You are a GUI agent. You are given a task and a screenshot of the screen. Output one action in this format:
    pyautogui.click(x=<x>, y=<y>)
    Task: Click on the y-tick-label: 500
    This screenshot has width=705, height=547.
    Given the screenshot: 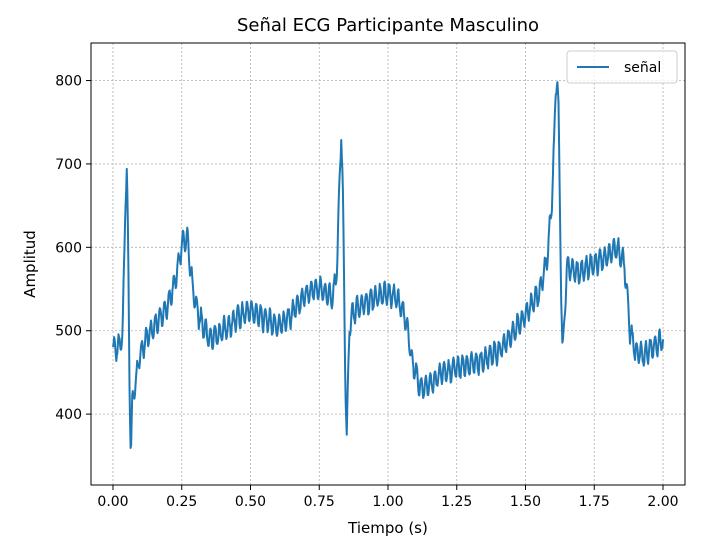 What is the action you would take?
    pyautogui.click(x=68, y=332)
    